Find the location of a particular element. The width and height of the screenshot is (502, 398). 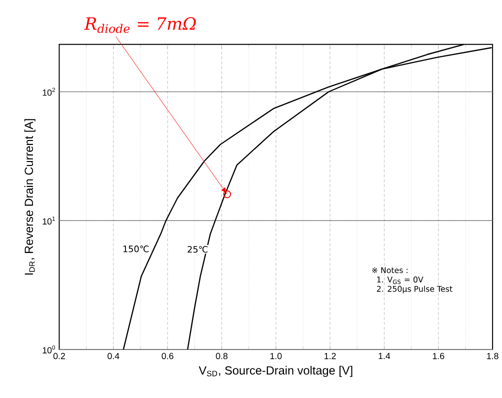

x-tick-label: 1.4 is located at coordinates (384, 356).